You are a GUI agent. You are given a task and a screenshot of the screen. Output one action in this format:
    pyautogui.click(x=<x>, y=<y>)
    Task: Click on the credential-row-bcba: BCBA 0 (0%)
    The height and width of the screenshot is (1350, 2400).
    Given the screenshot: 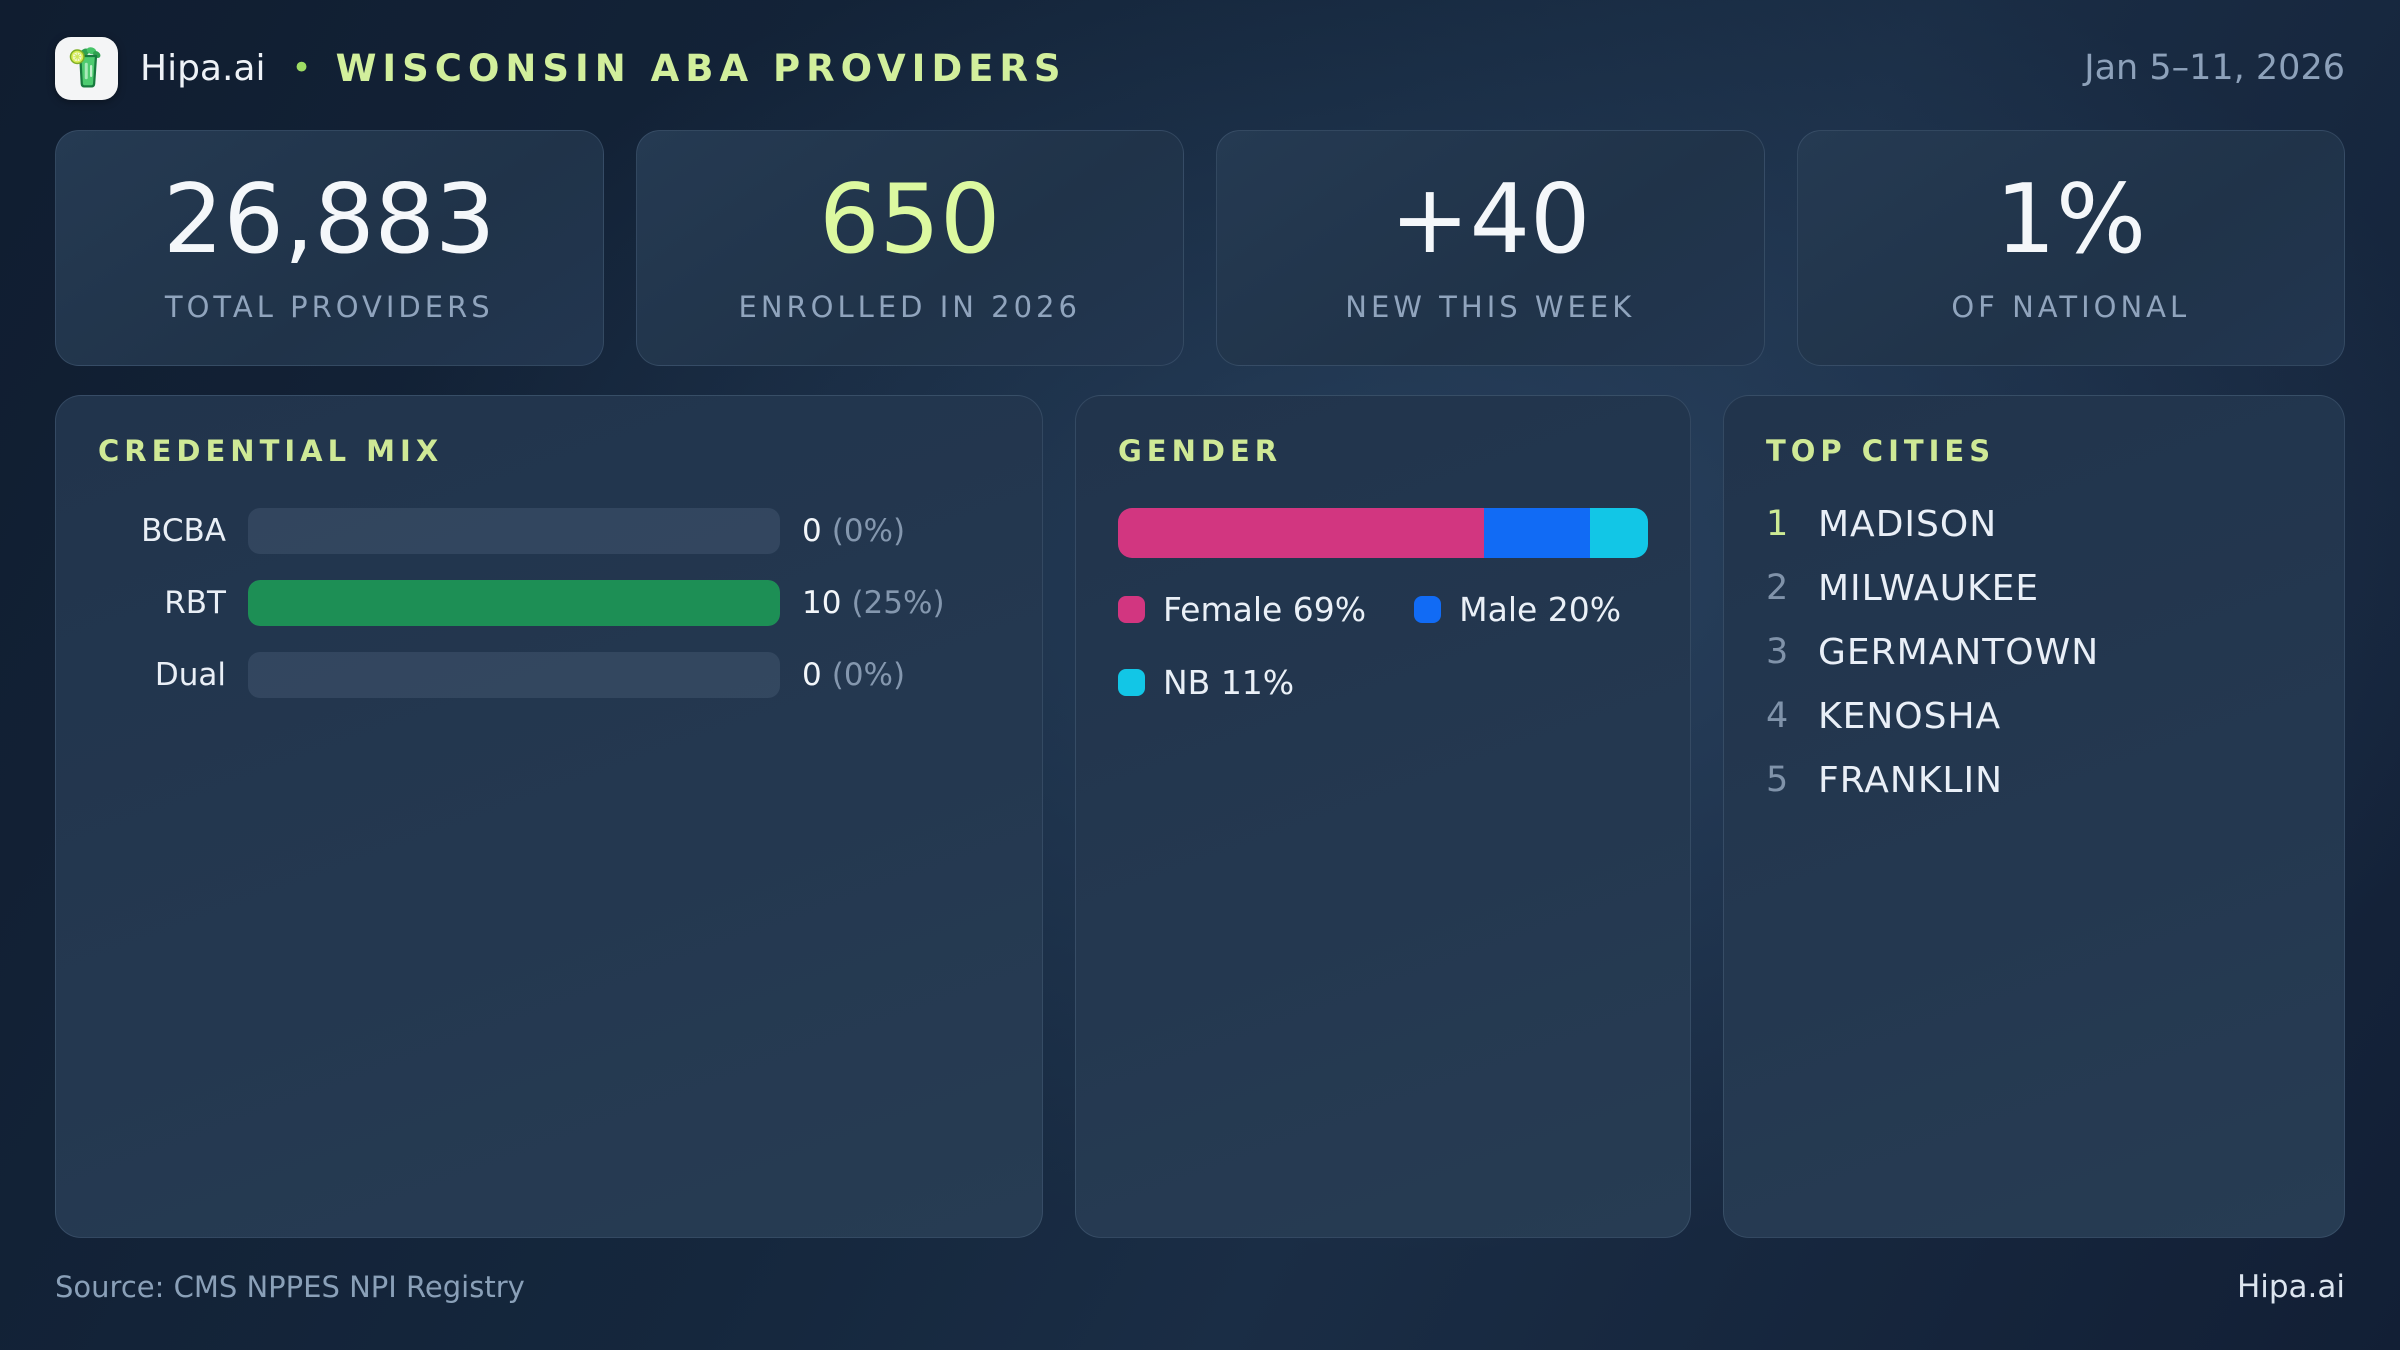 What is the action you would take?
    pyautogui.click(x=549, y=531)
    